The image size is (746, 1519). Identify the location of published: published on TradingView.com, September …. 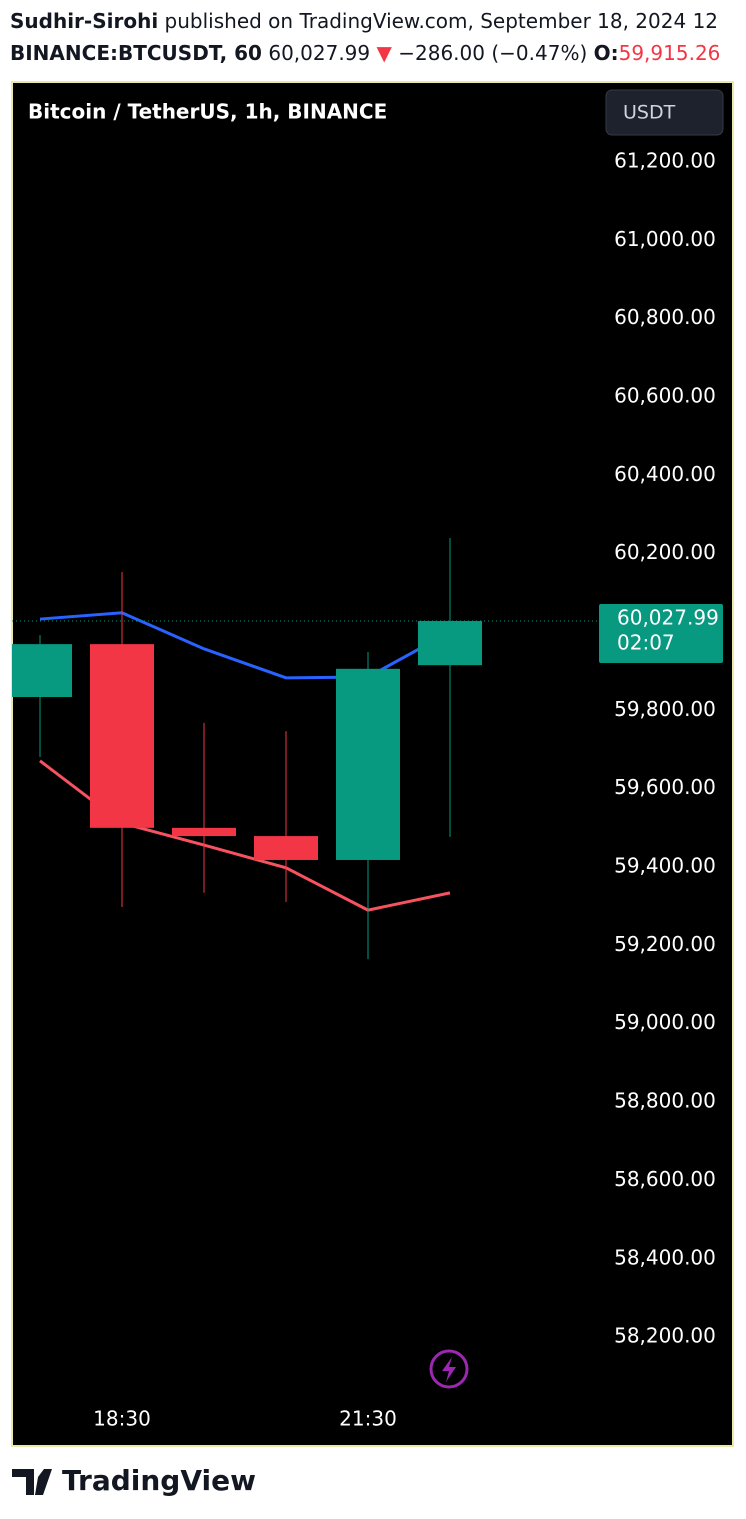
(441, 21).